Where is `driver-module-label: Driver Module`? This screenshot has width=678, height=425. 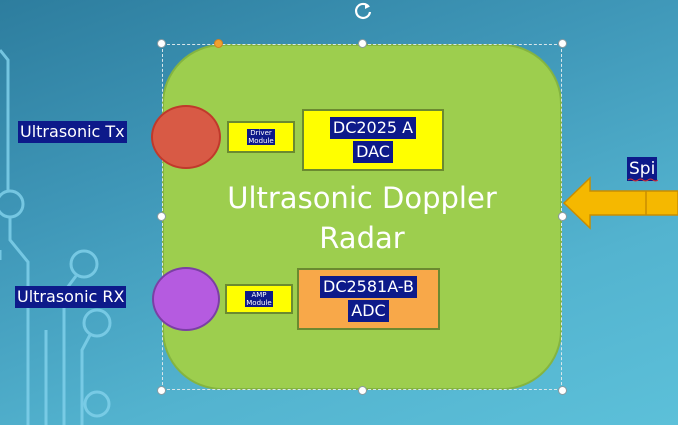
driver-module-label: Driver Module is located at coordinates (261, 137).